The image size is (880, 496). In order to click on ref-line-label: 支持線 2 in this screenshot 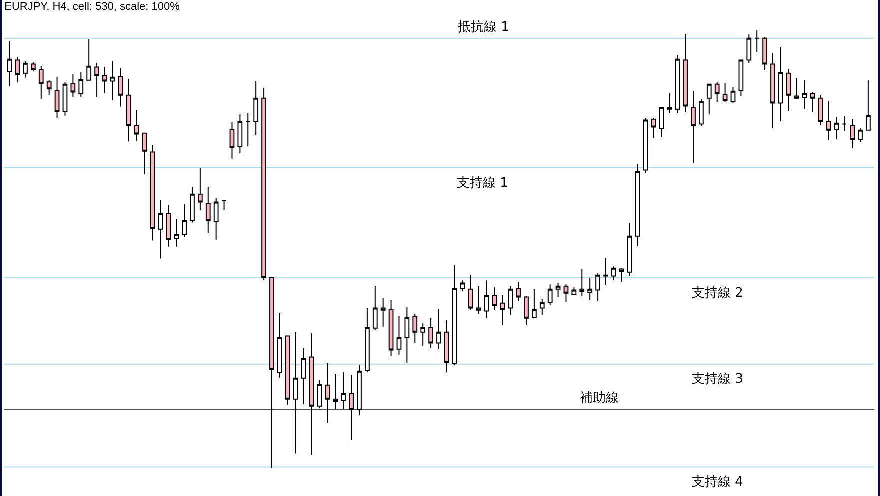, I will do `click(718, 293)`.